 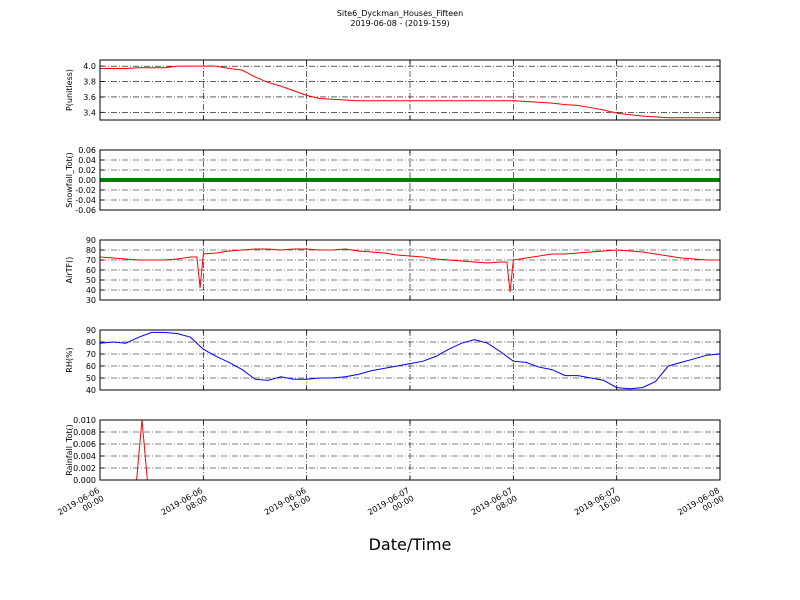 What do you see at coordinates (89, 97) in the screenshot?
I see `y-tick-label: 3.6` at bounding box center [89, 97].